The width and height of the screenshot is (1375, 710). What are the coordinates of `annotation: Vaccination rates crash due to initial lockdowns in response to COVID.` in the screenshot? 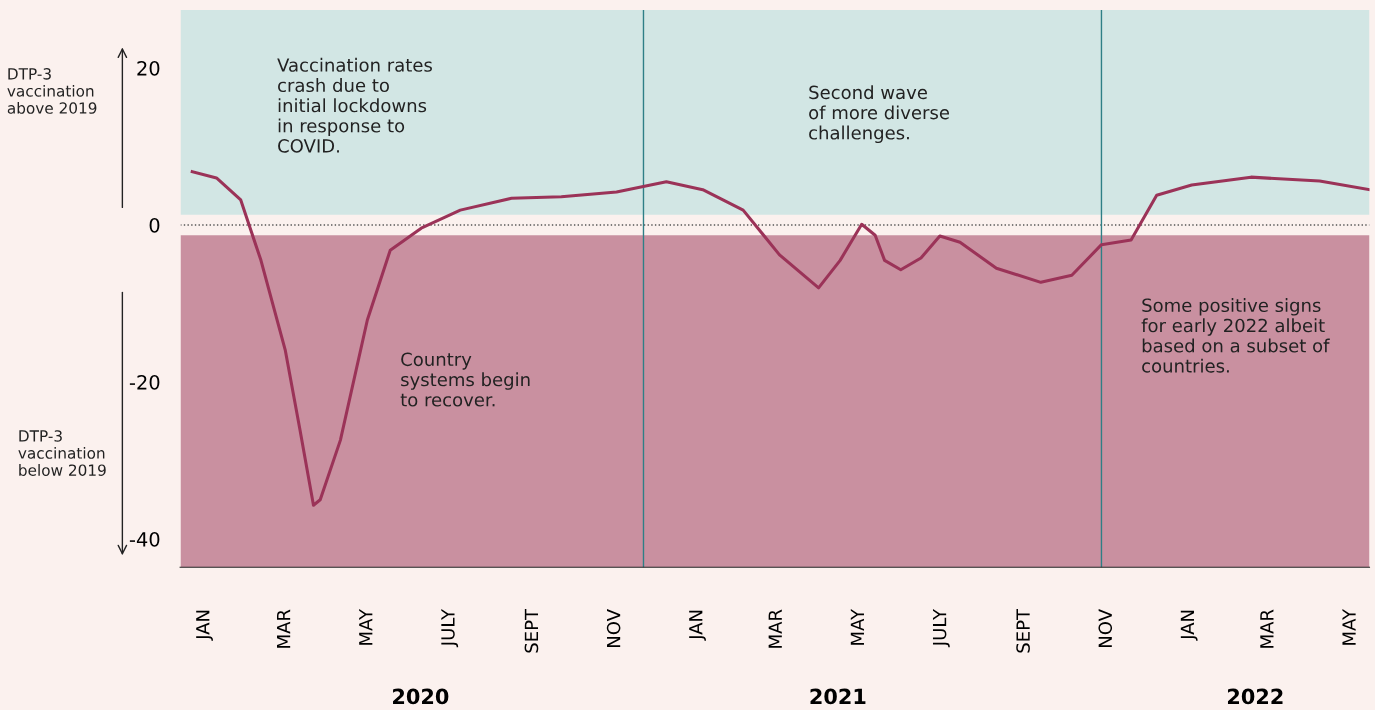 It's located at (354, 105).